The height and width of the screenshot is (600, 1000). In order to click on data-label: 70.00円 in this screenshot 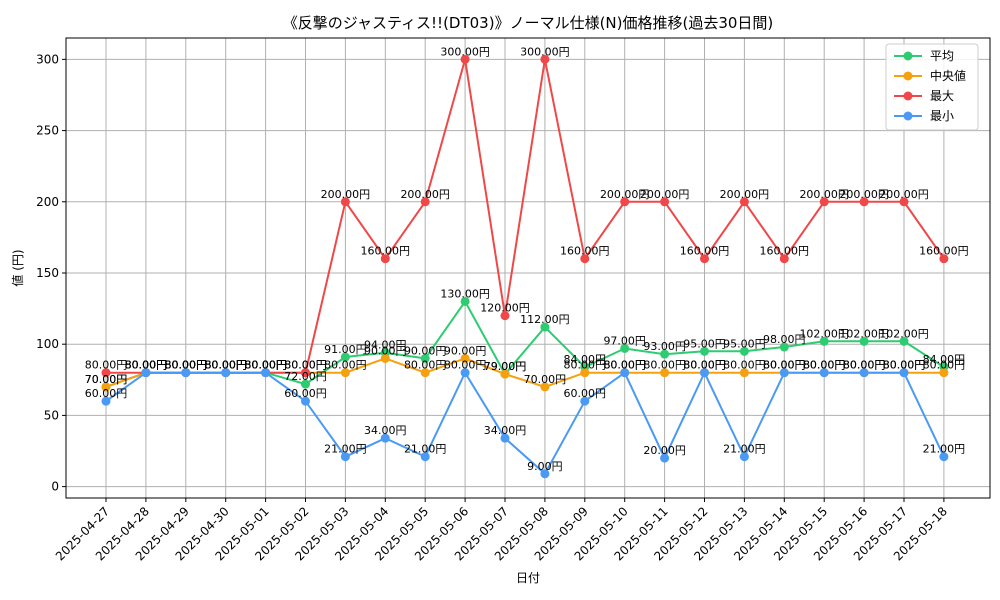, I will do `click(545, 379)`.